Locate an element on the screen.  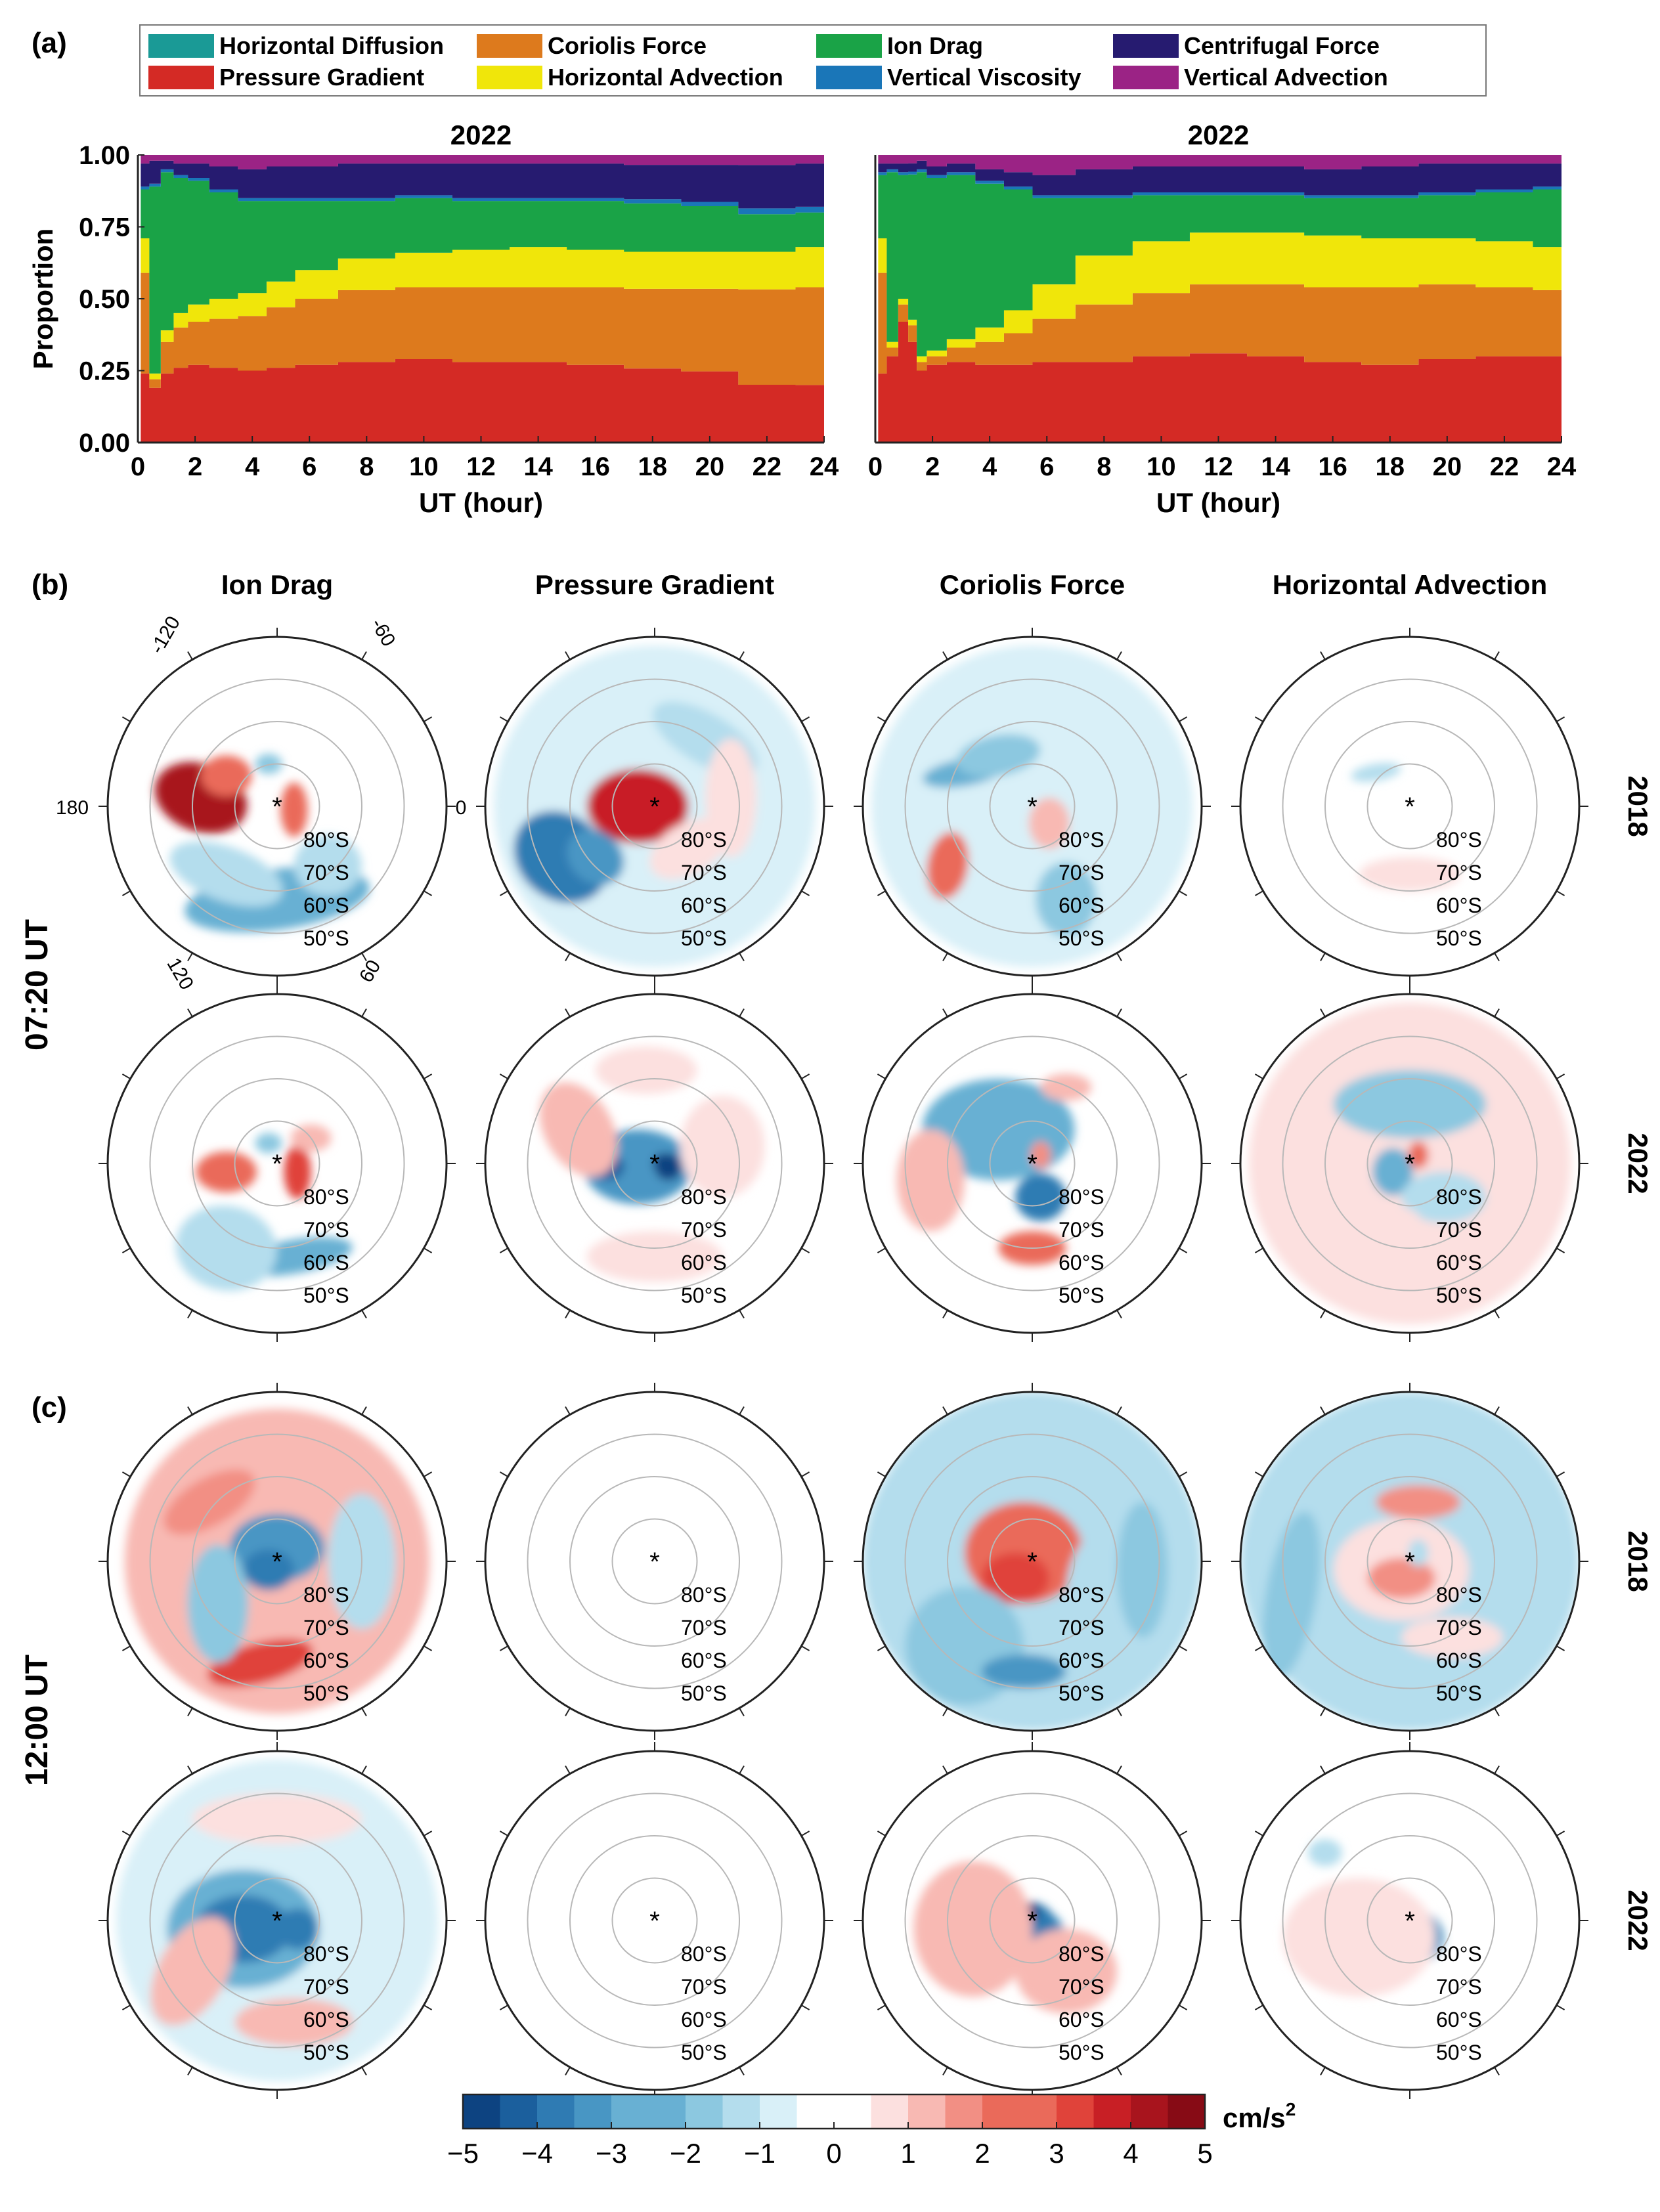
x-tick-label: 4 is located at coordinates (252, 466).